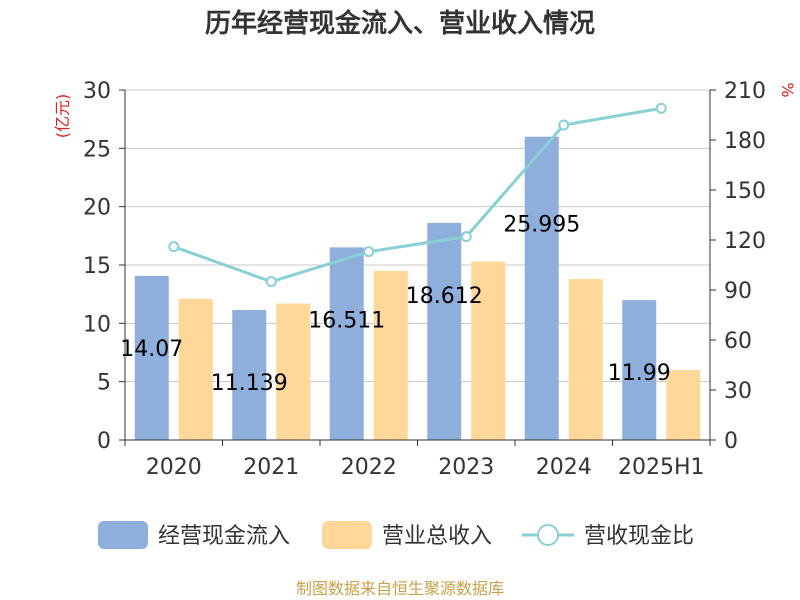 Image resolution: width=800 pixels, height=600 pixels. What do you see at coordinates (224, 536) in the screenshot?
I see `legend-label: 经营现金流入` at bounding box center [224, 536].